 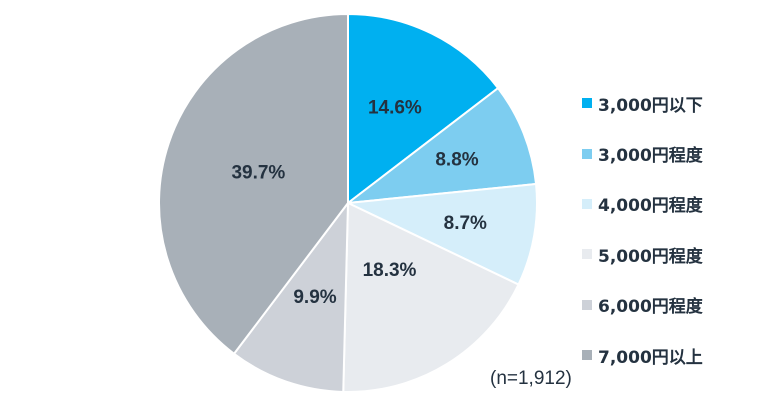 I want to click on legend-item-5000: 5,000円程度, so click(x=642, y=254).